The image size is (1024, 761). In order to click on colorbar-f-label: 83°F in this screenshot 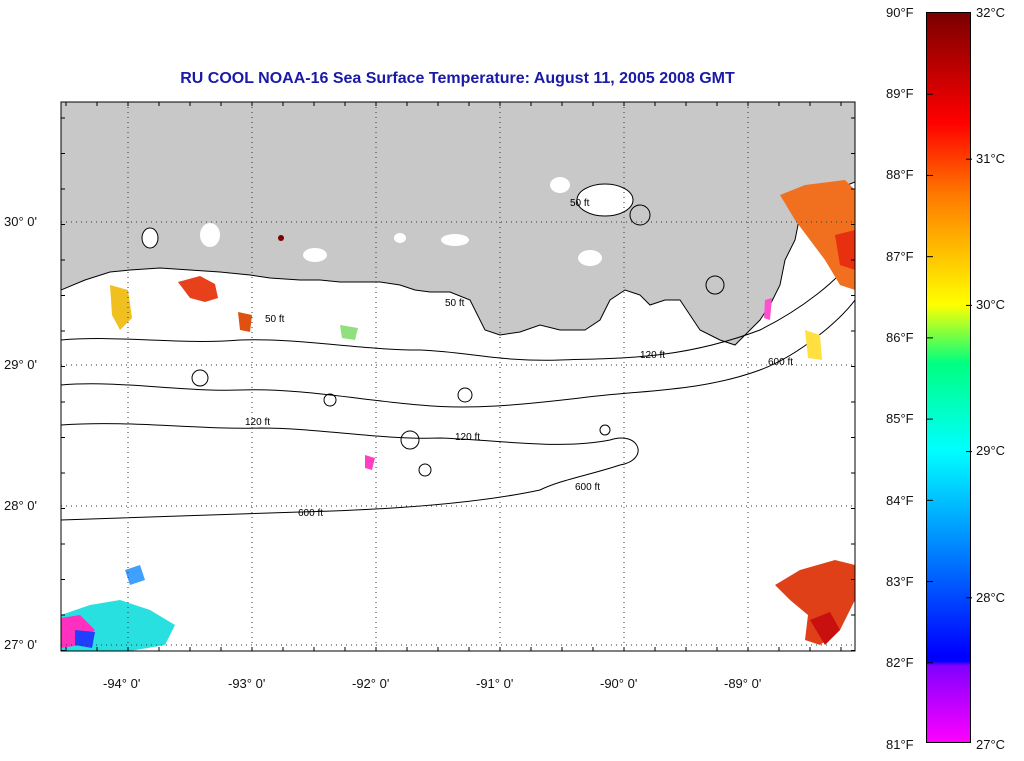, I will do `click(900, 581)`.